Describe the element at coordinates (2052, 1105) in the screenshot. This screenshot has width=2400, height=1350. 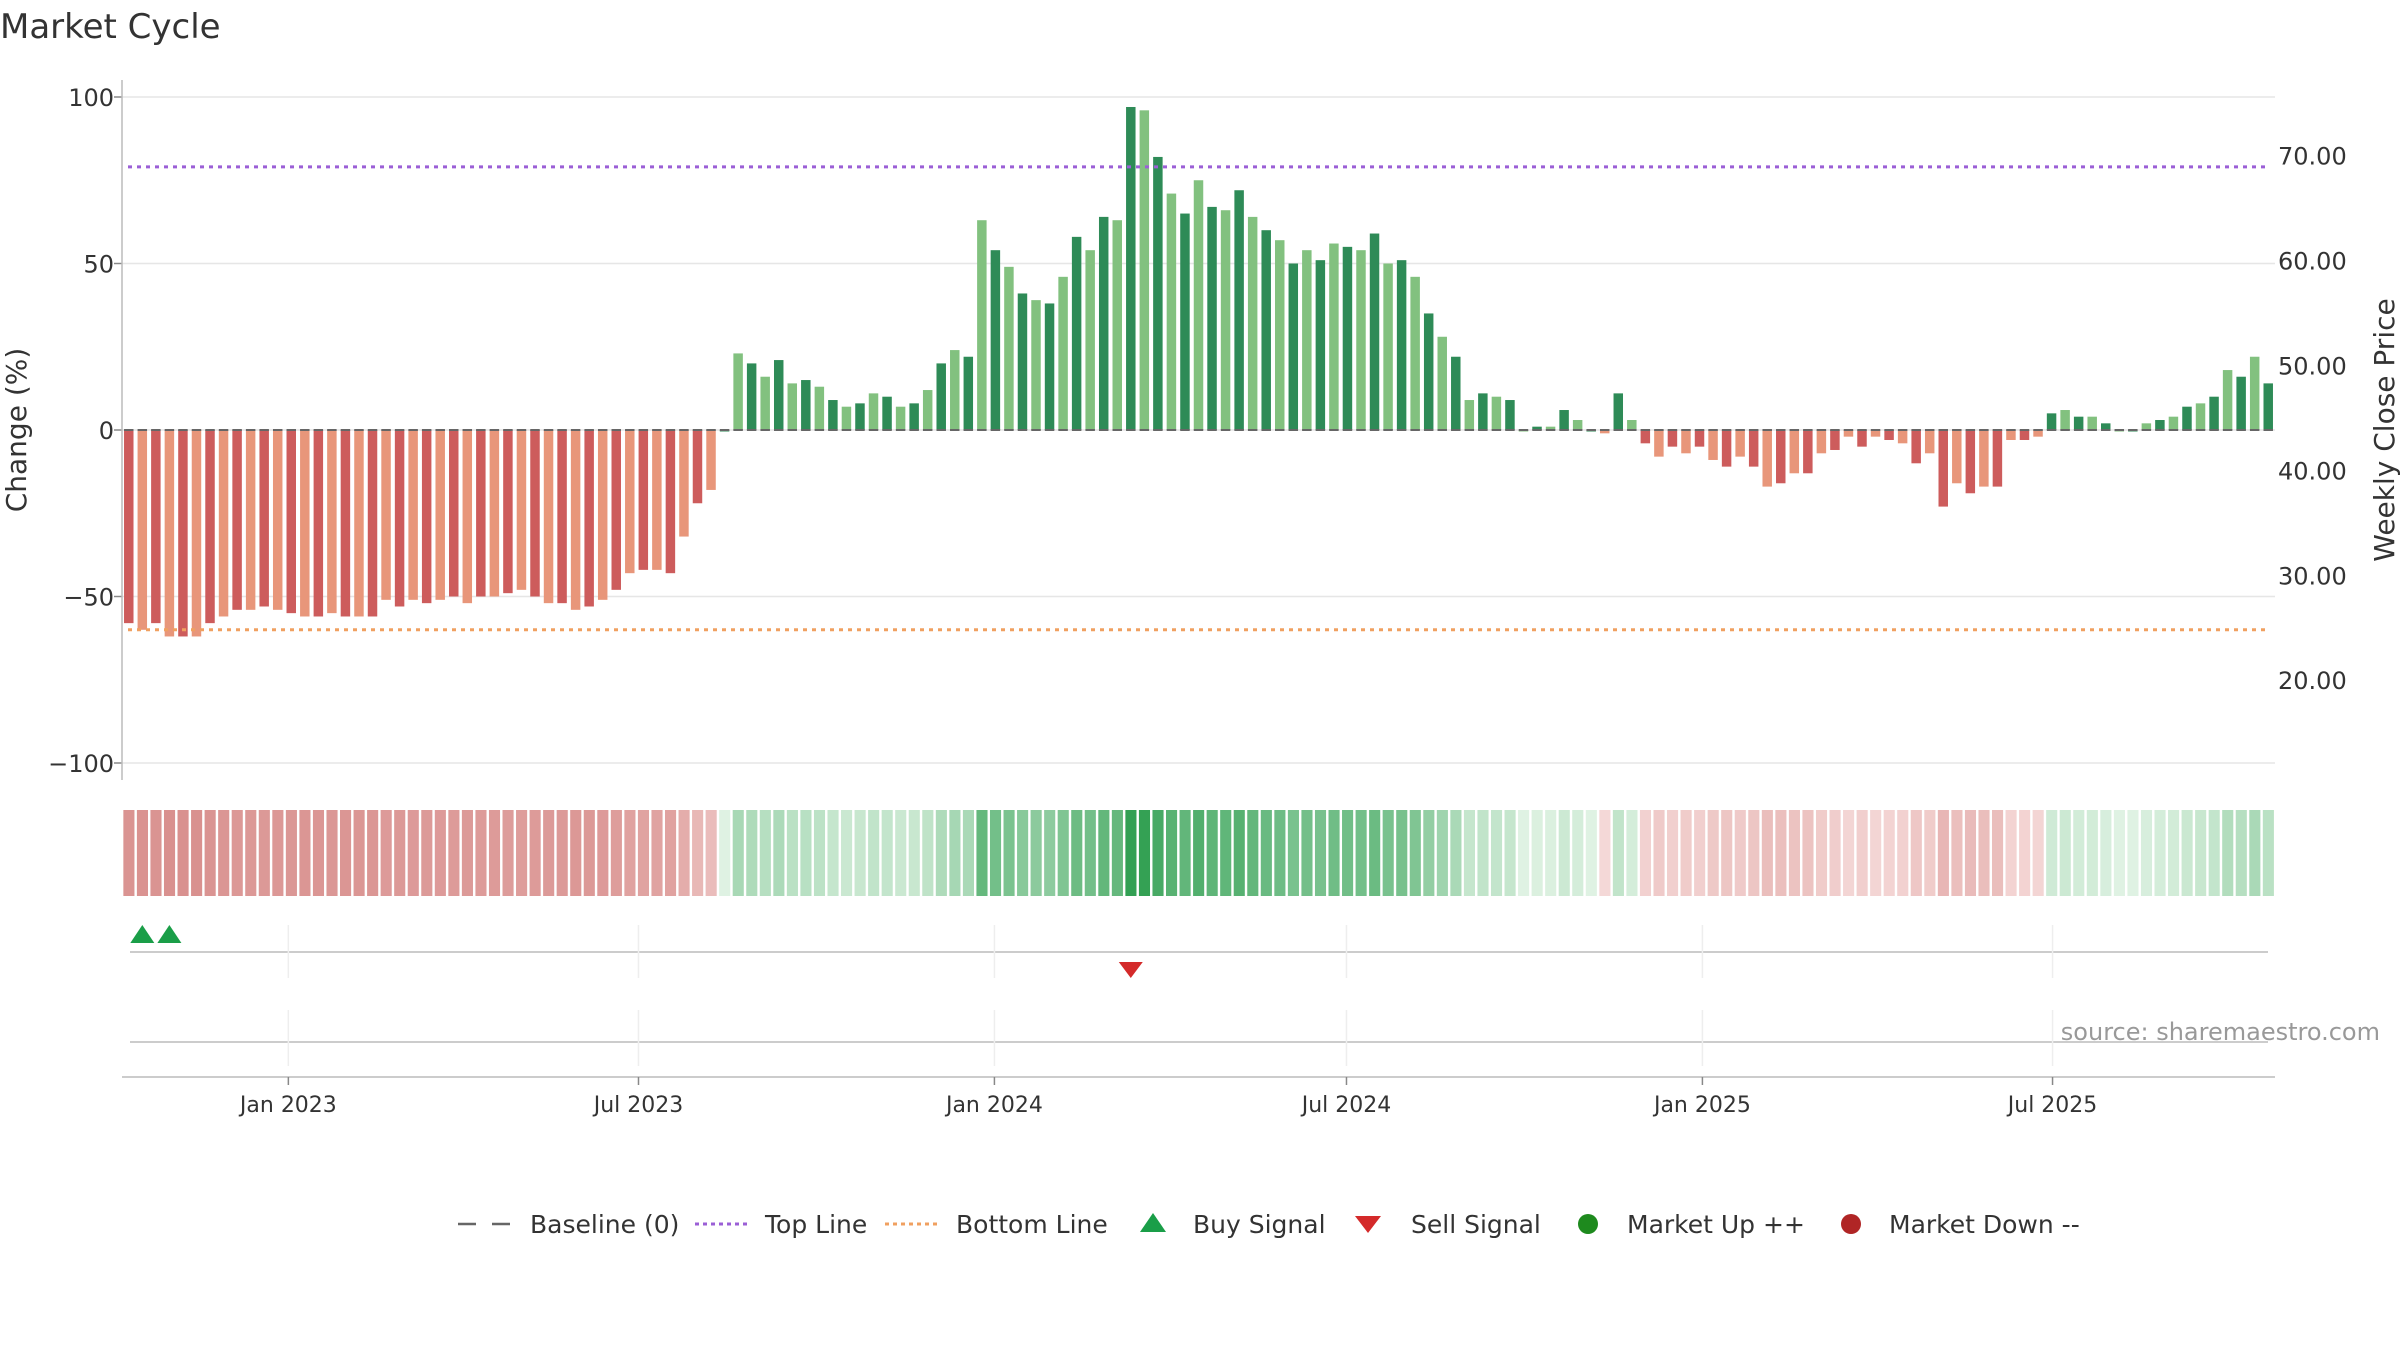
I see `x-tick-label: Jul 2025` at that location.